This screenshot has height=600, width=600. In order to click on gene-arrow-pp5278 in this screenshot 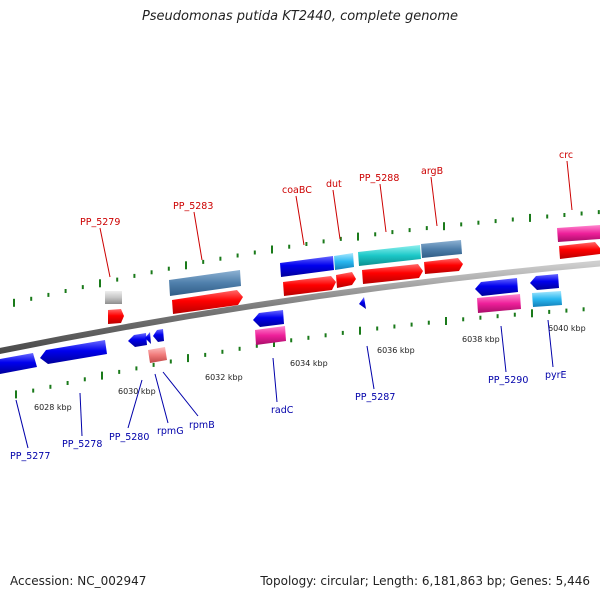, I will do `click(73, 352)`.